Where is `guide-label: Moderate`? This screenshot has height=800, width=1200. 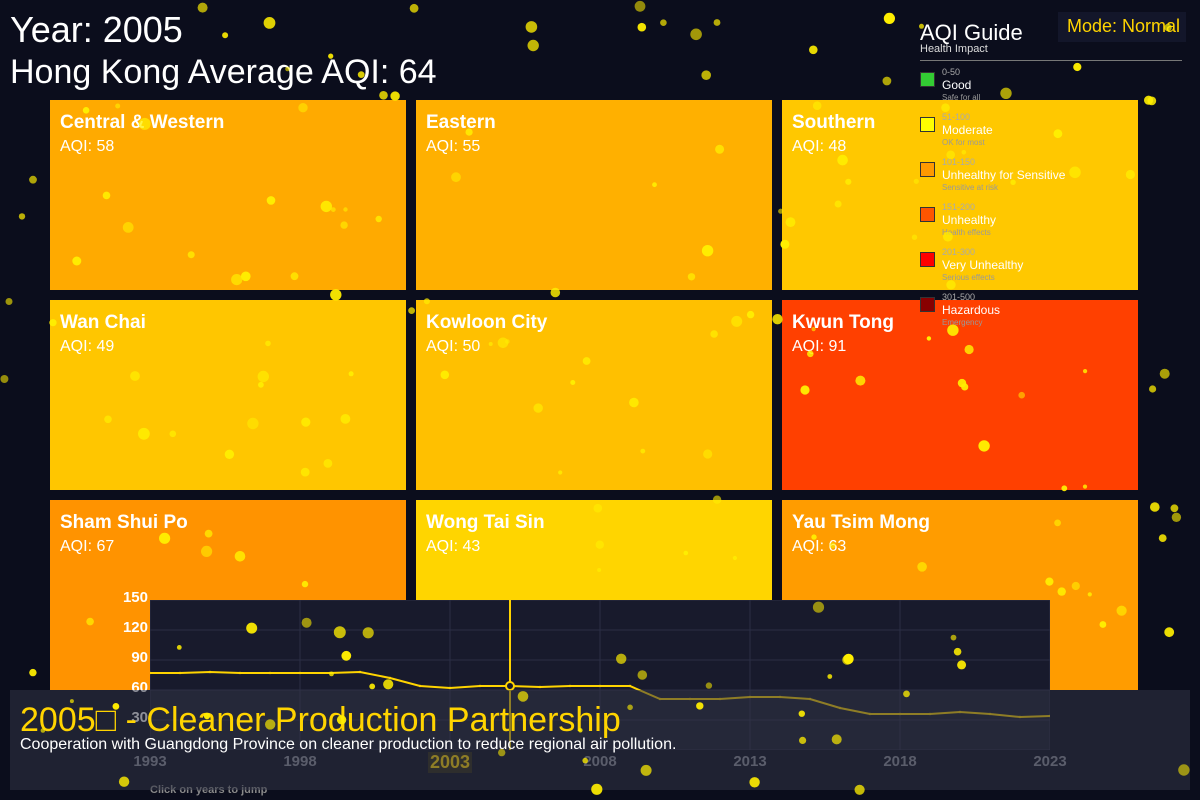 guide-label: Moderate is located at coordinates (967, 130).